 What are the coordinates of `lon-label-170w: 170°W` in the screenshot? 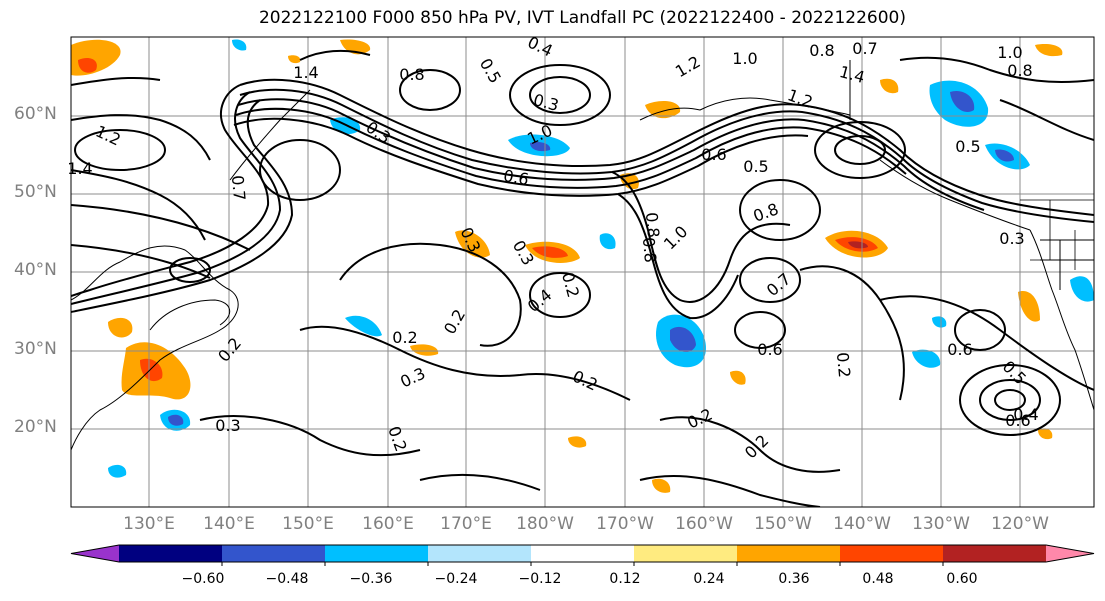 It's located at (625, 524).